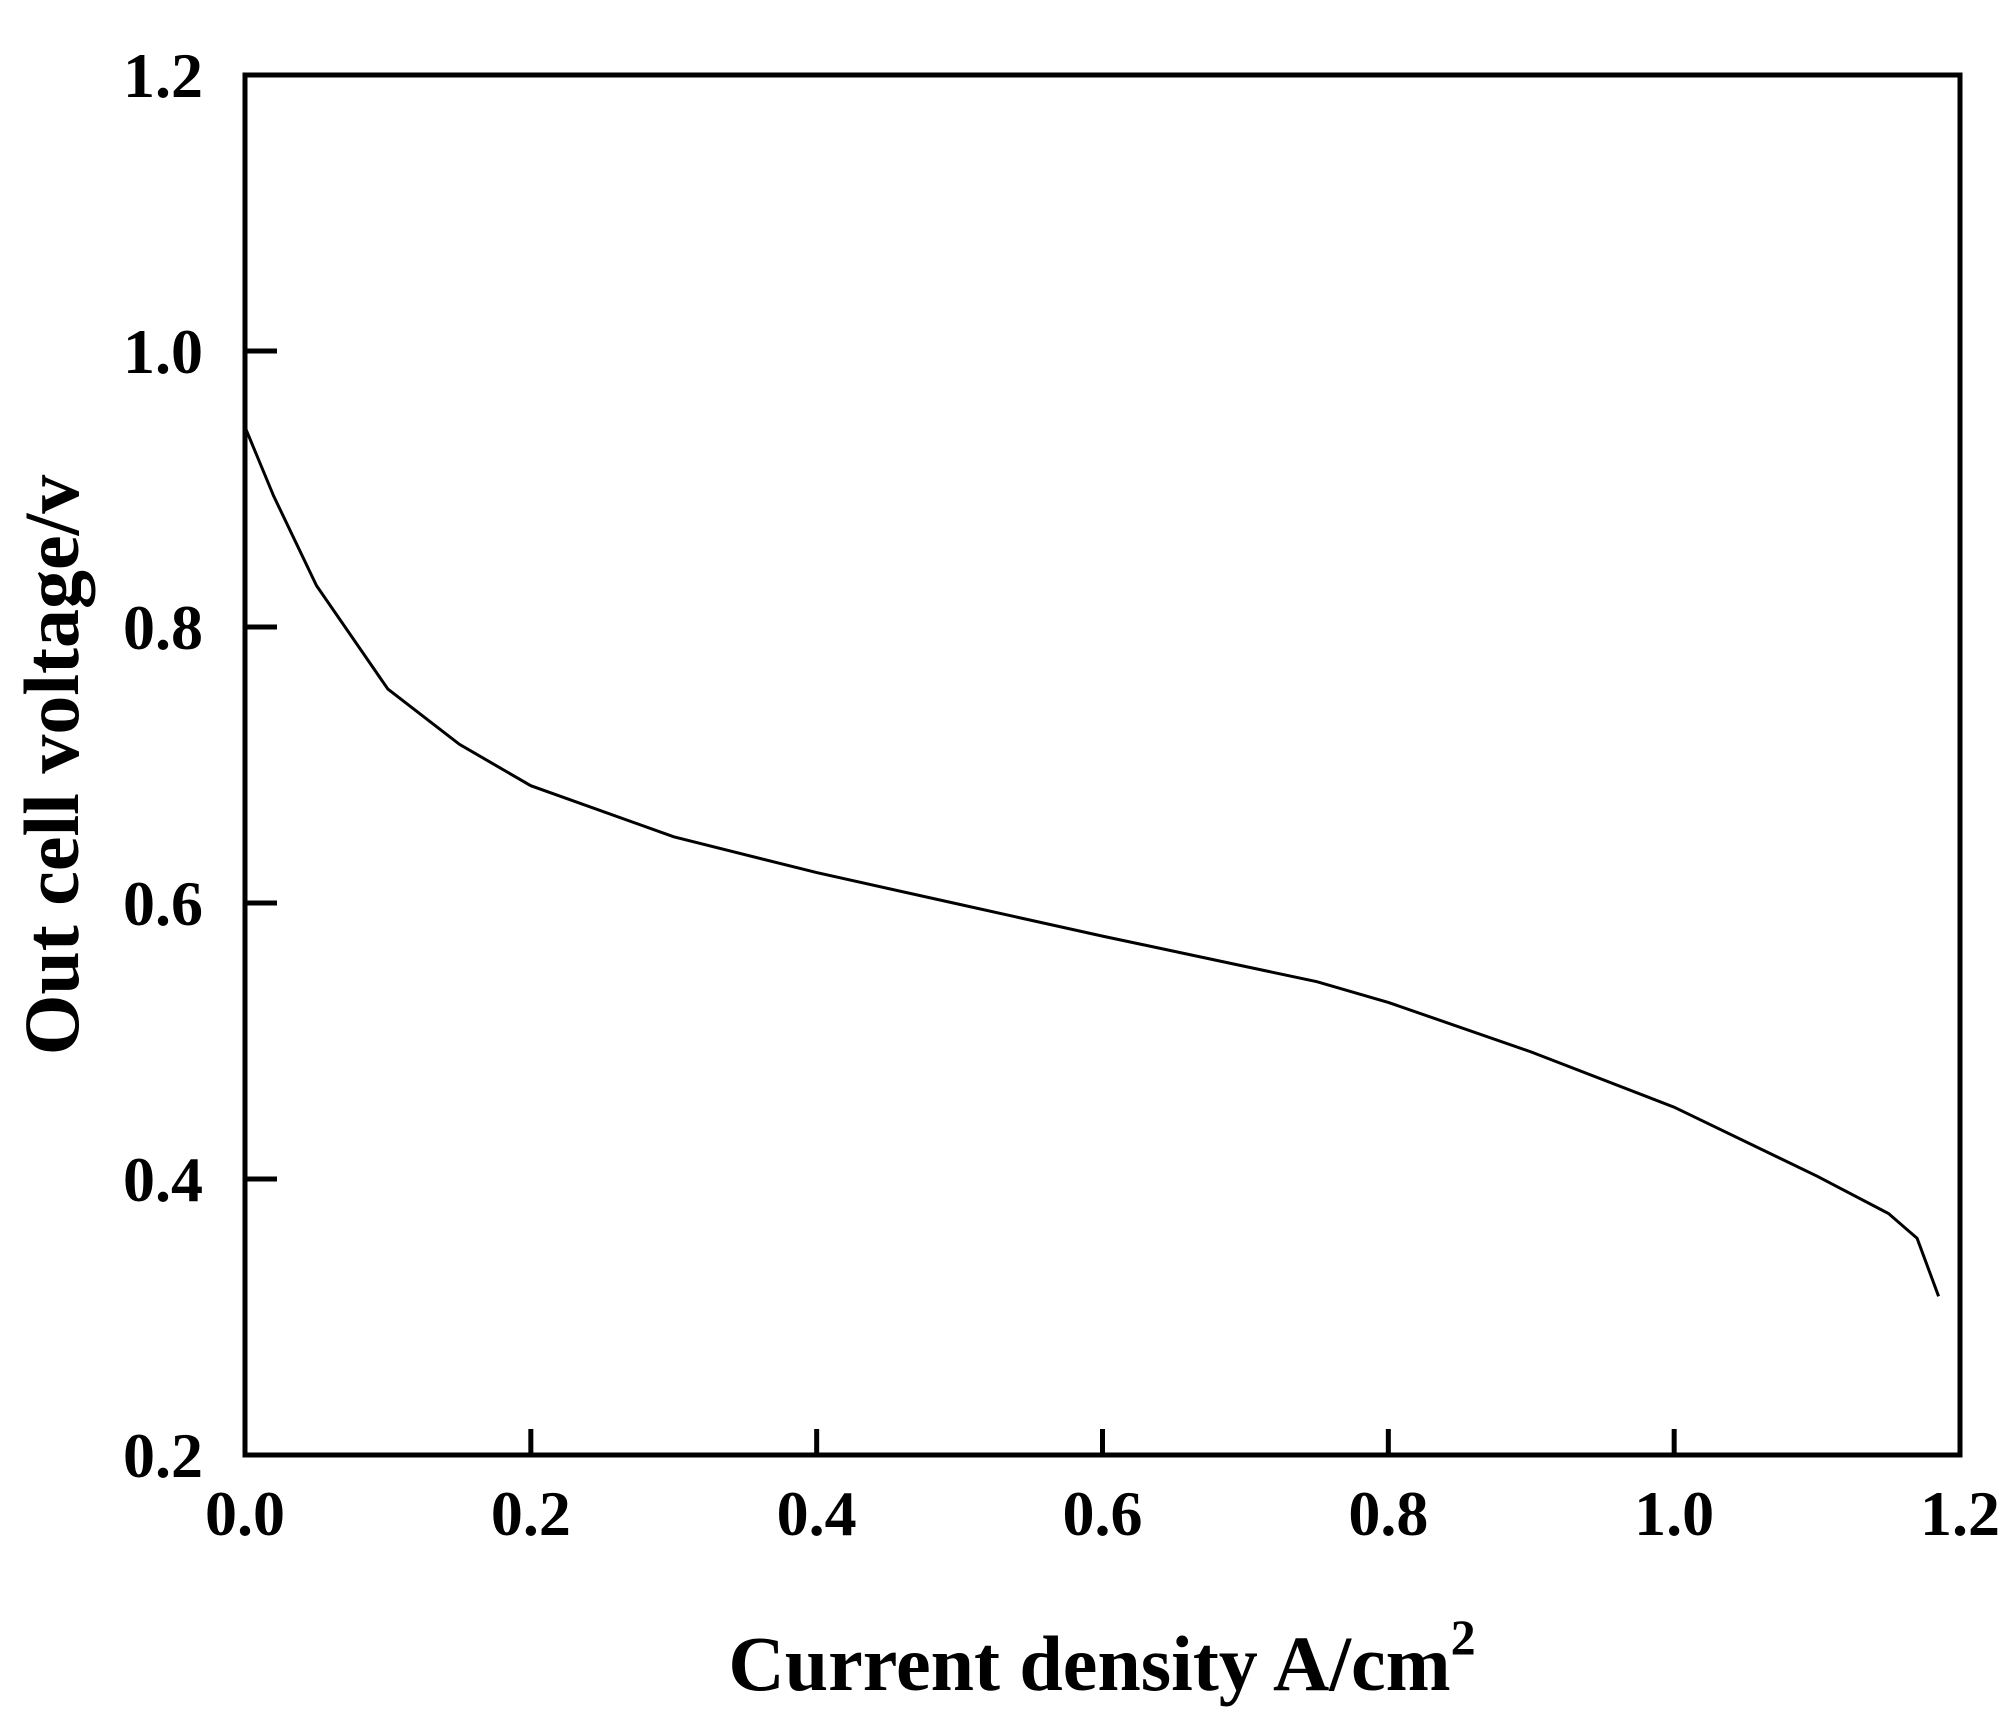 The width and height of the screenshot is (2015, 1710). What do you see at coordinates (163, 1179) in the screenshot?
I see `y-tick-label: 0.4` at bounding box center [163, 1179].